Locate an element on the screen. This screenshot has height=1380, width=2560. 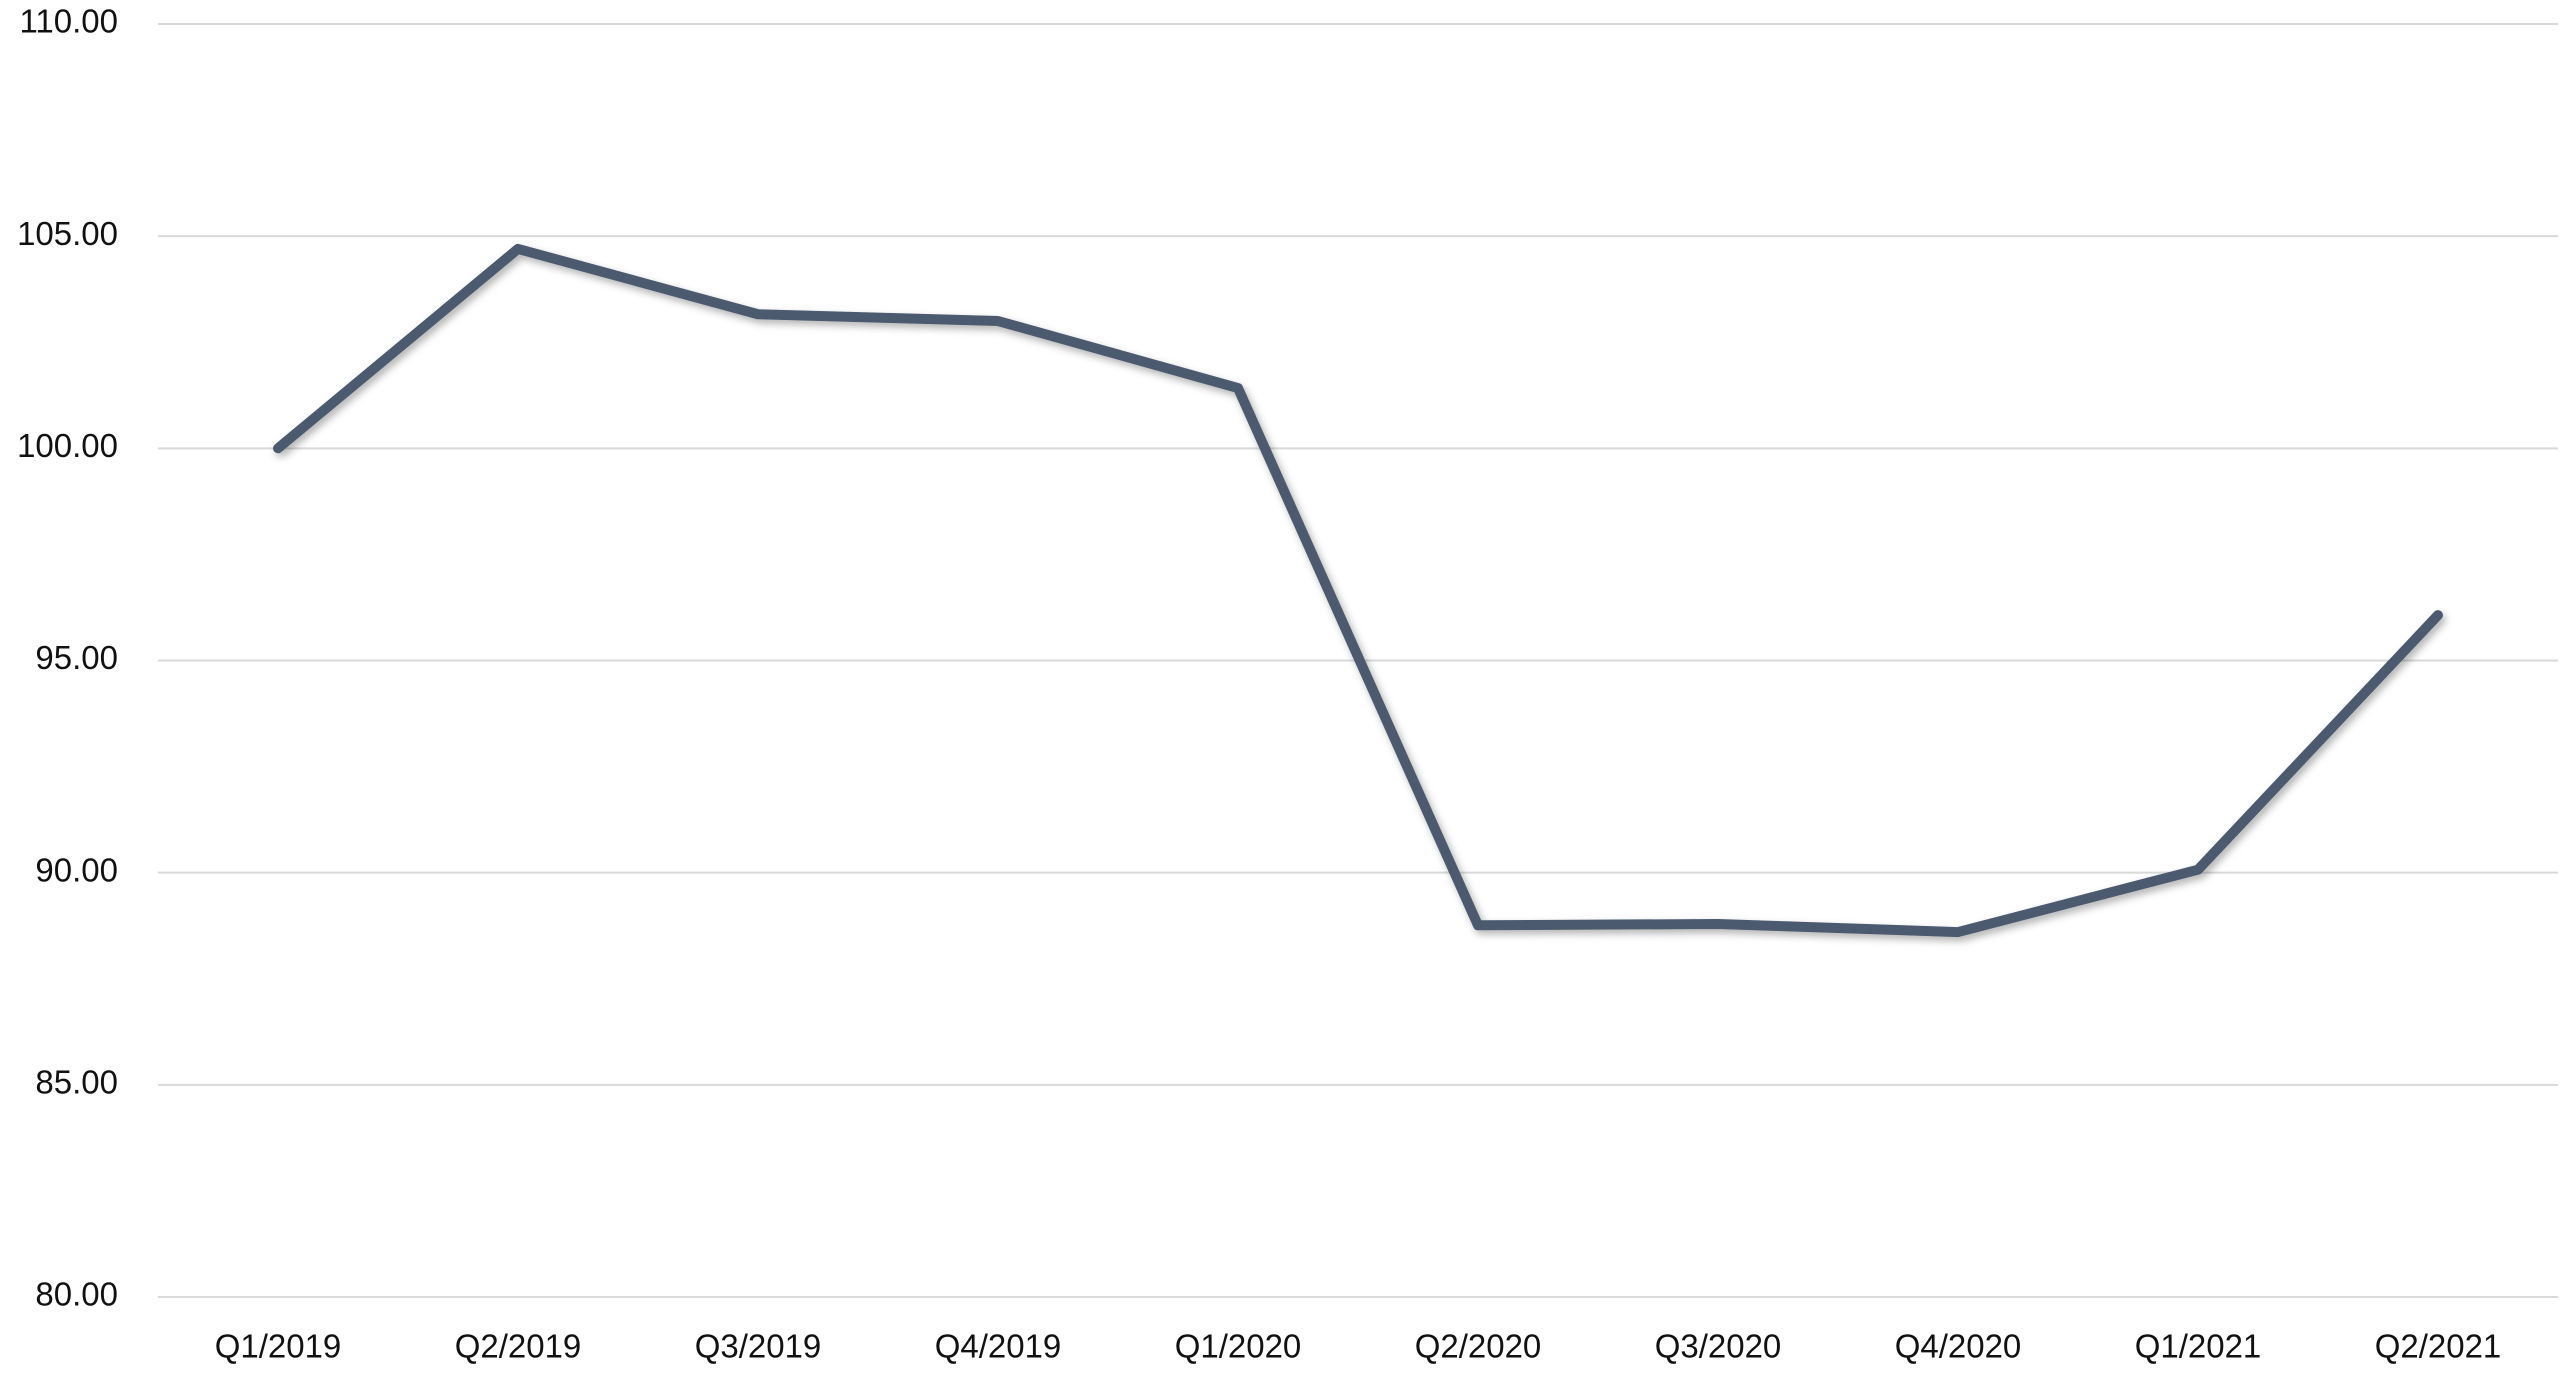
y-tick-label: 100.00 is located at coordinates (67, 445).